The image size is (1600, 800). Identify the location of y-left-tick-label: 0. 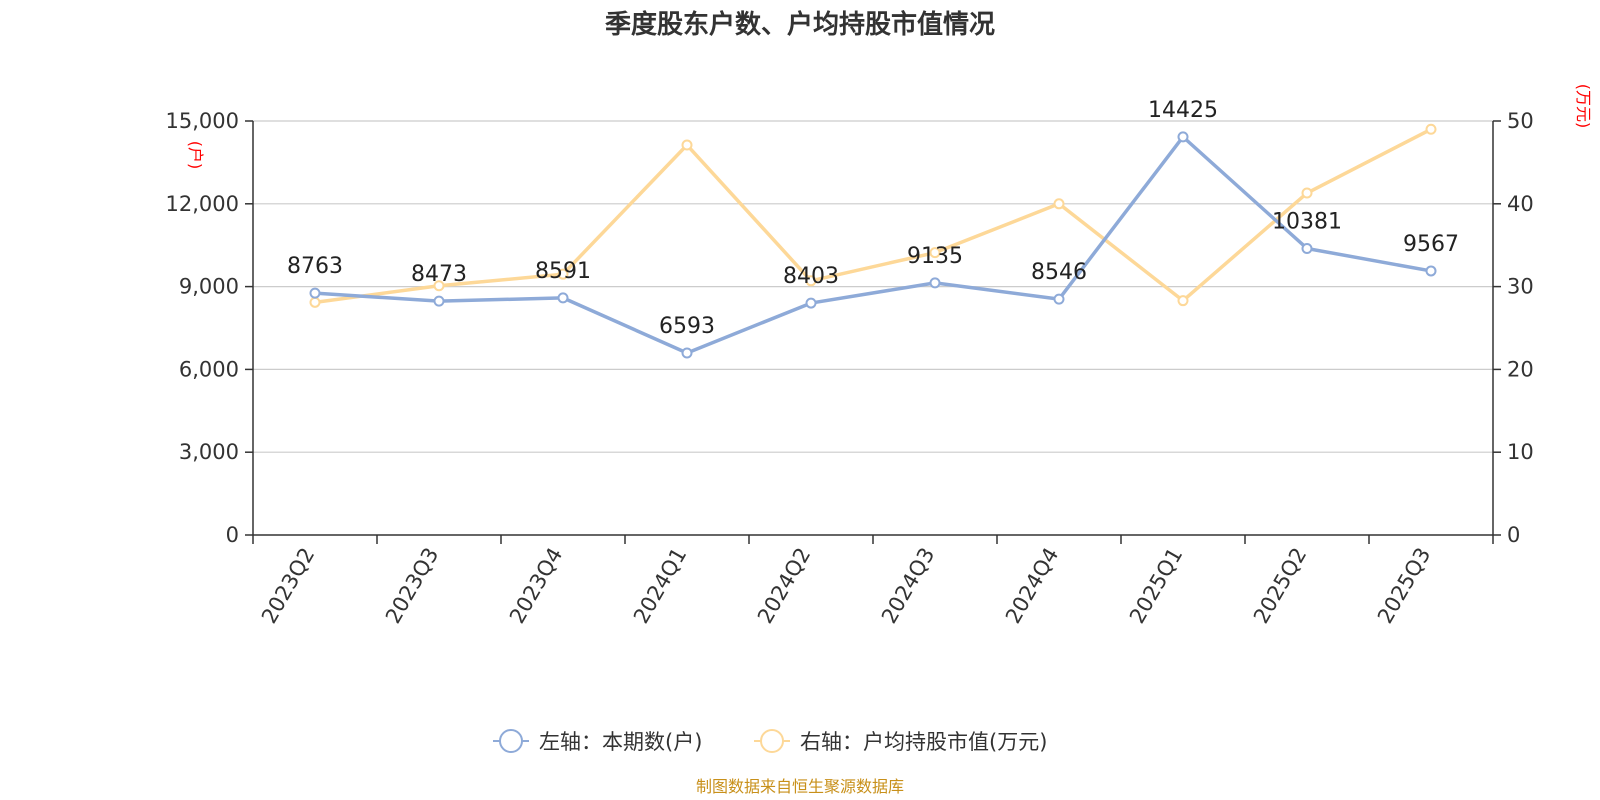
(232, 535).